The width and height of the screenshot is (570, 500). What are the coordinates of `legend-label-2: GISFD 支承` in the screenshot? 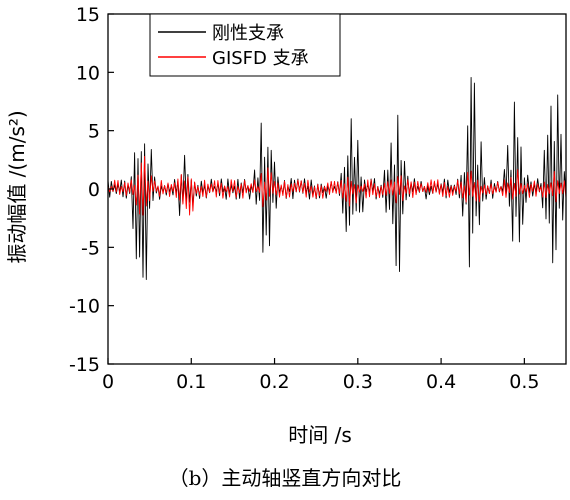 It's located at (260, 58).